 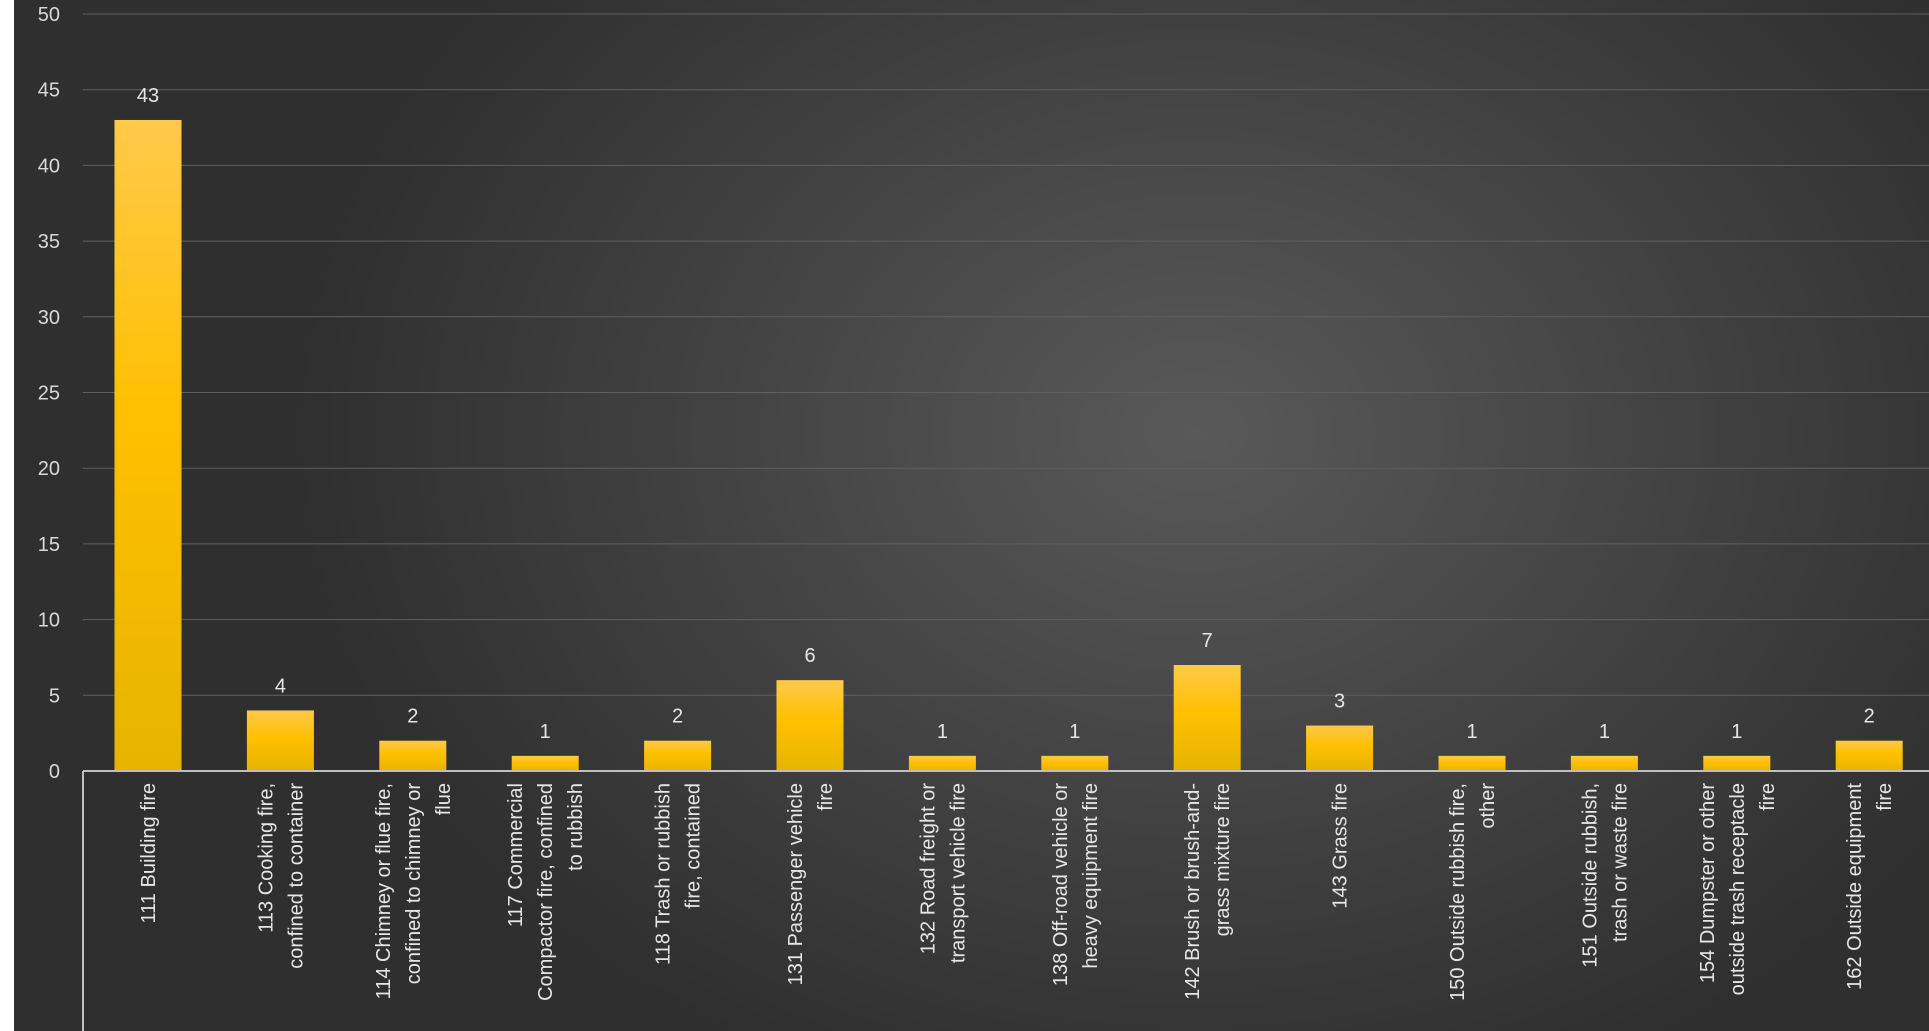 What do you see at coordinates (148, 96) in the screenshot?
I see `data-label: 43` at bounding box center [148, 96].